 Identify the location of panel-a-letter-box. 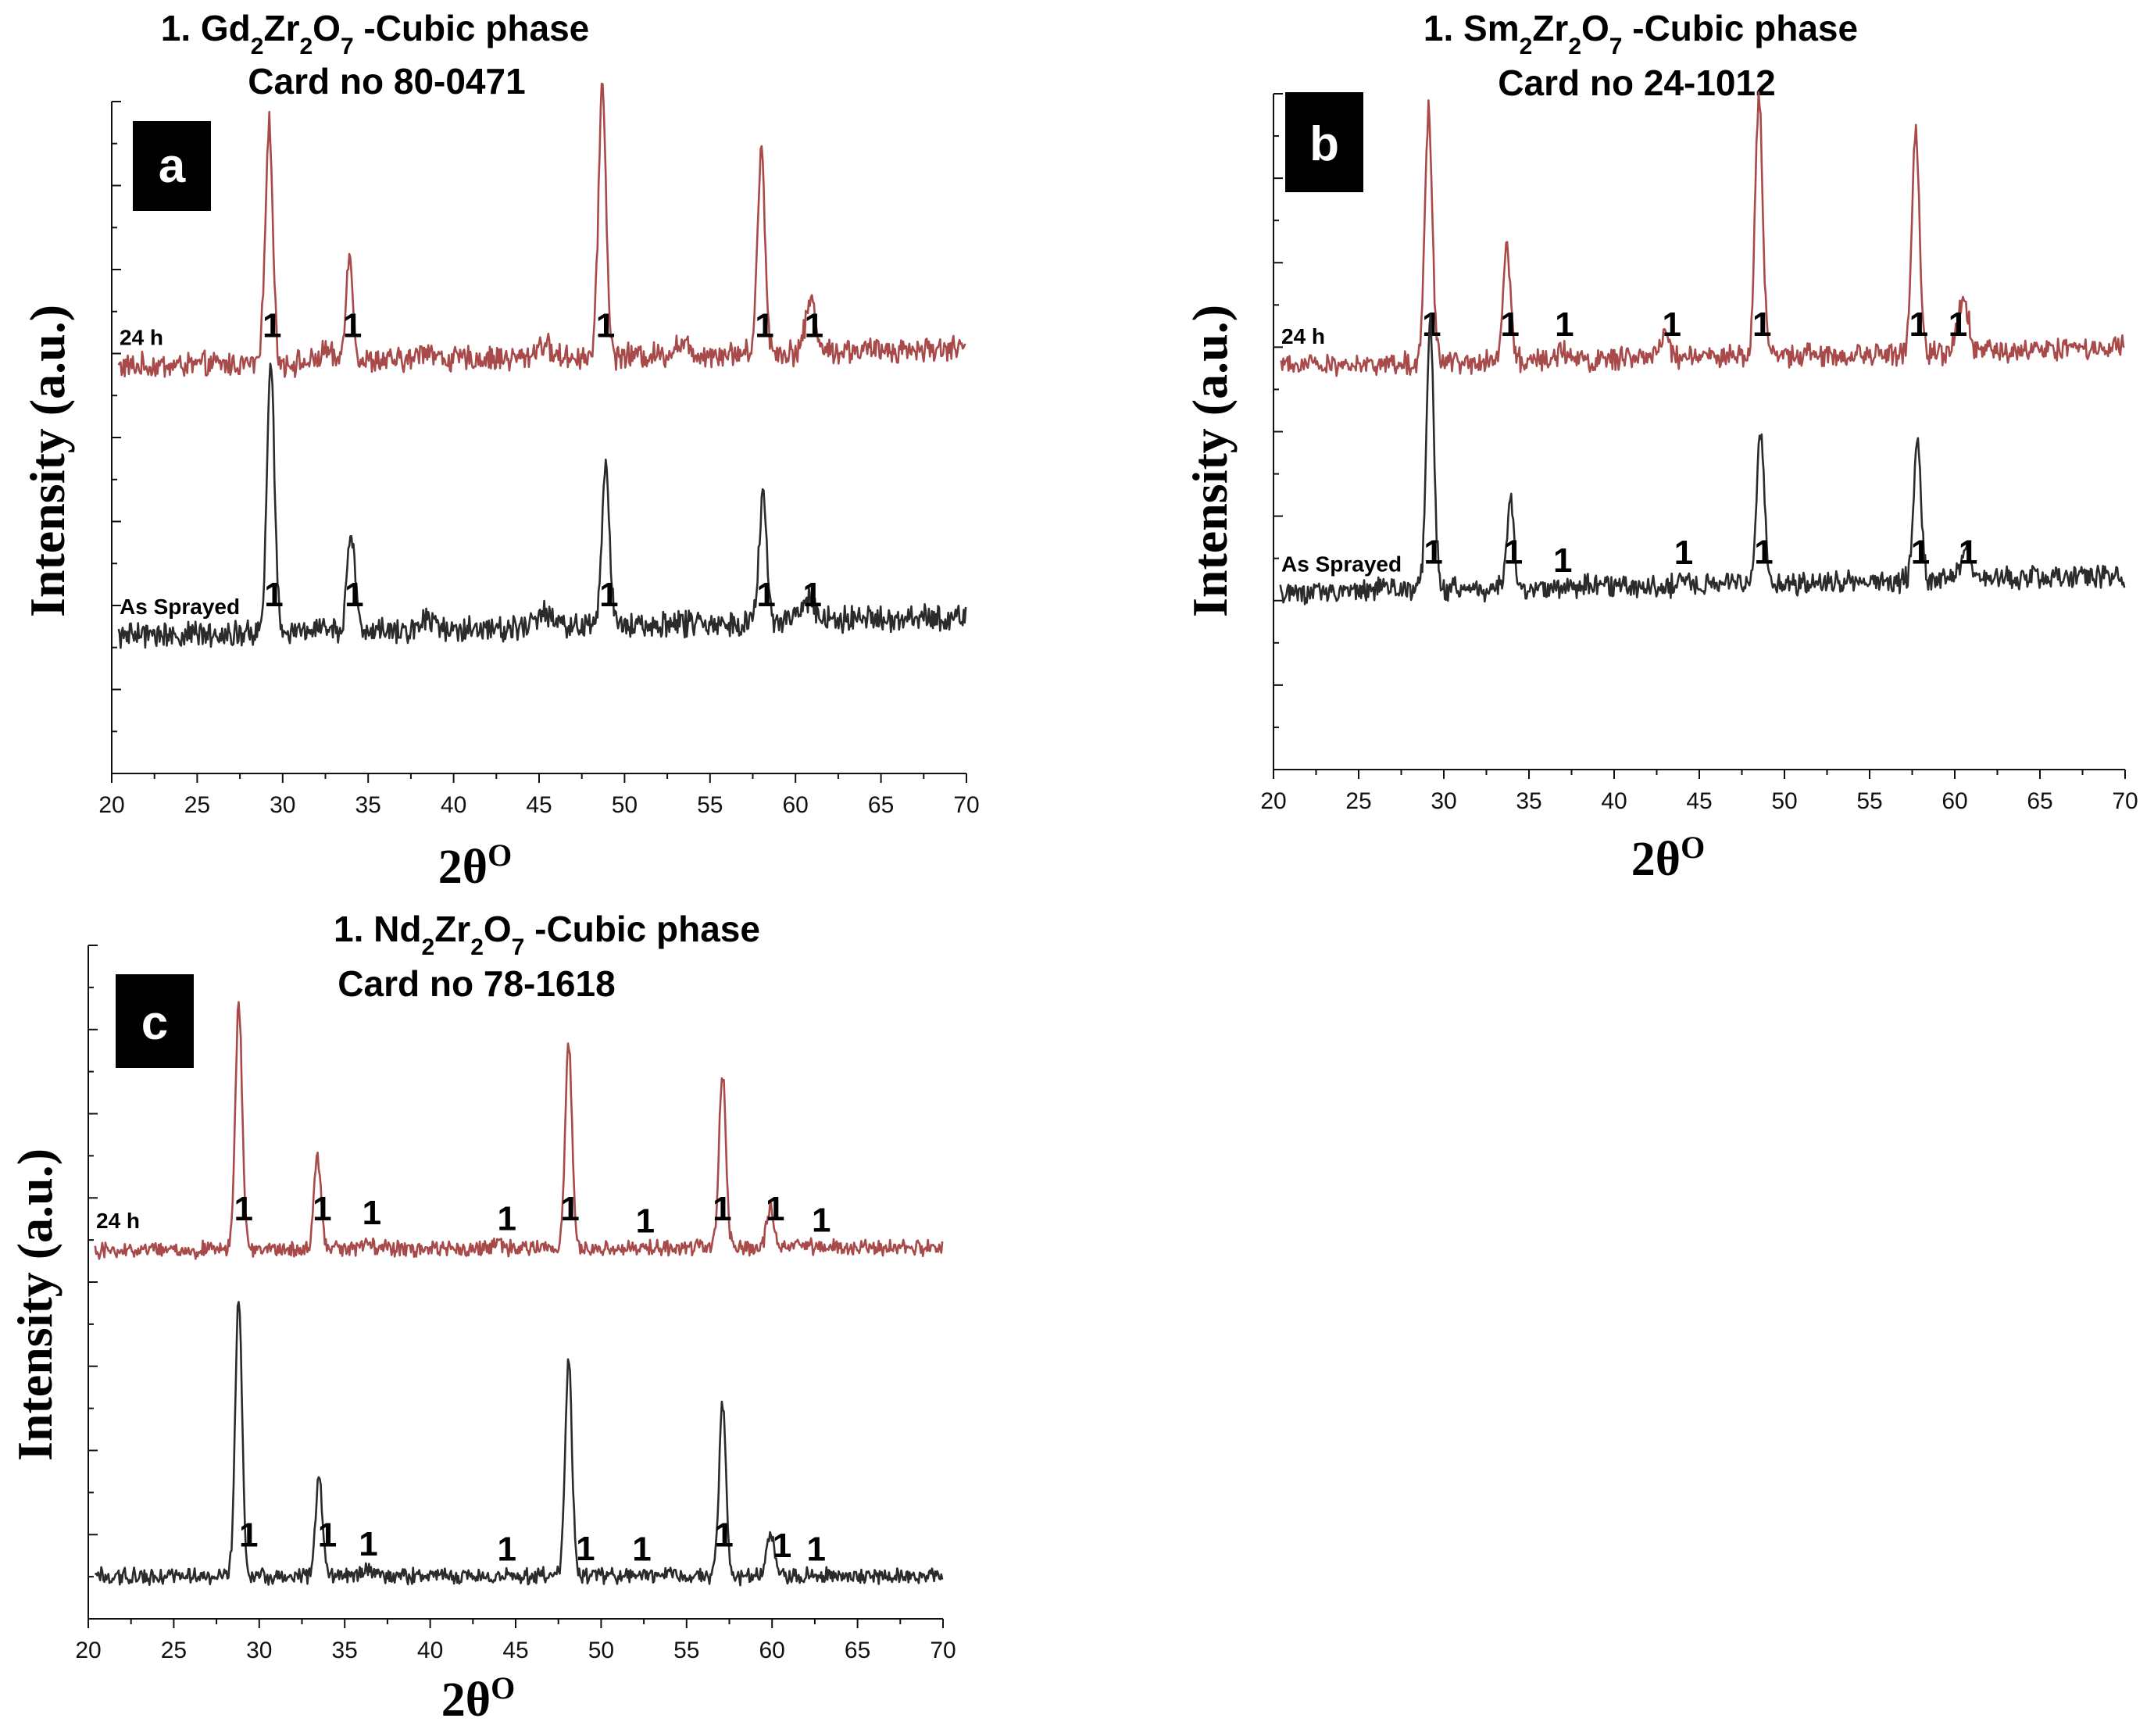
(172, 166).